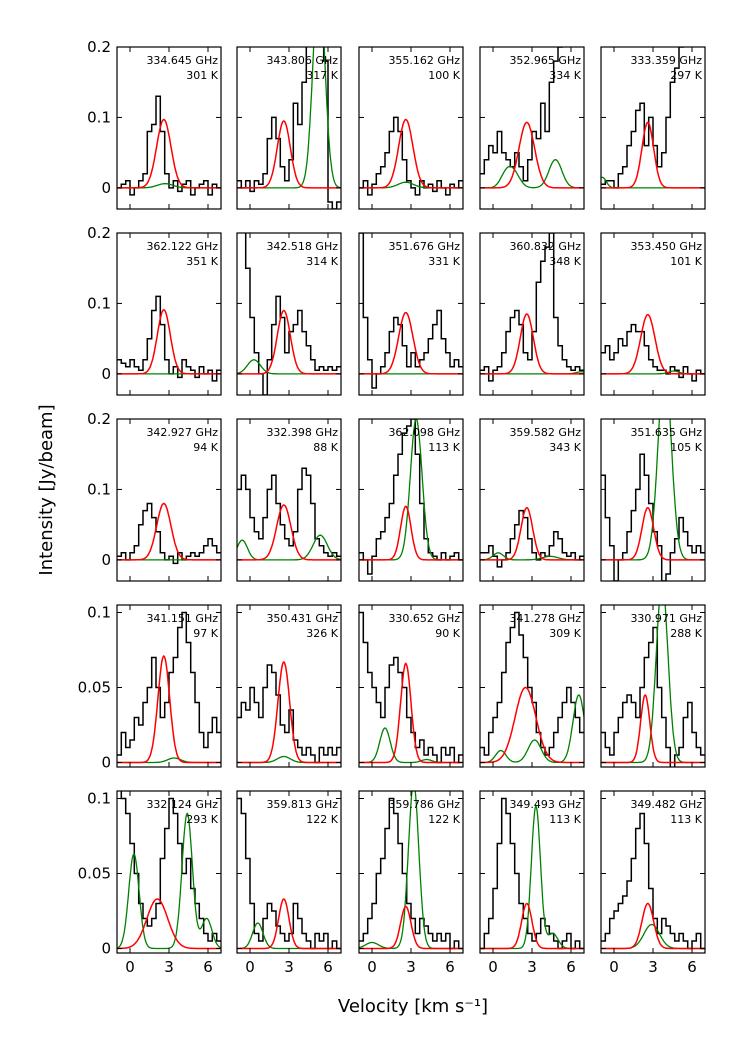 This screenshot has height=1057, width=748. I want to click on upper-energy-label: 88 K, so click(325, 447).